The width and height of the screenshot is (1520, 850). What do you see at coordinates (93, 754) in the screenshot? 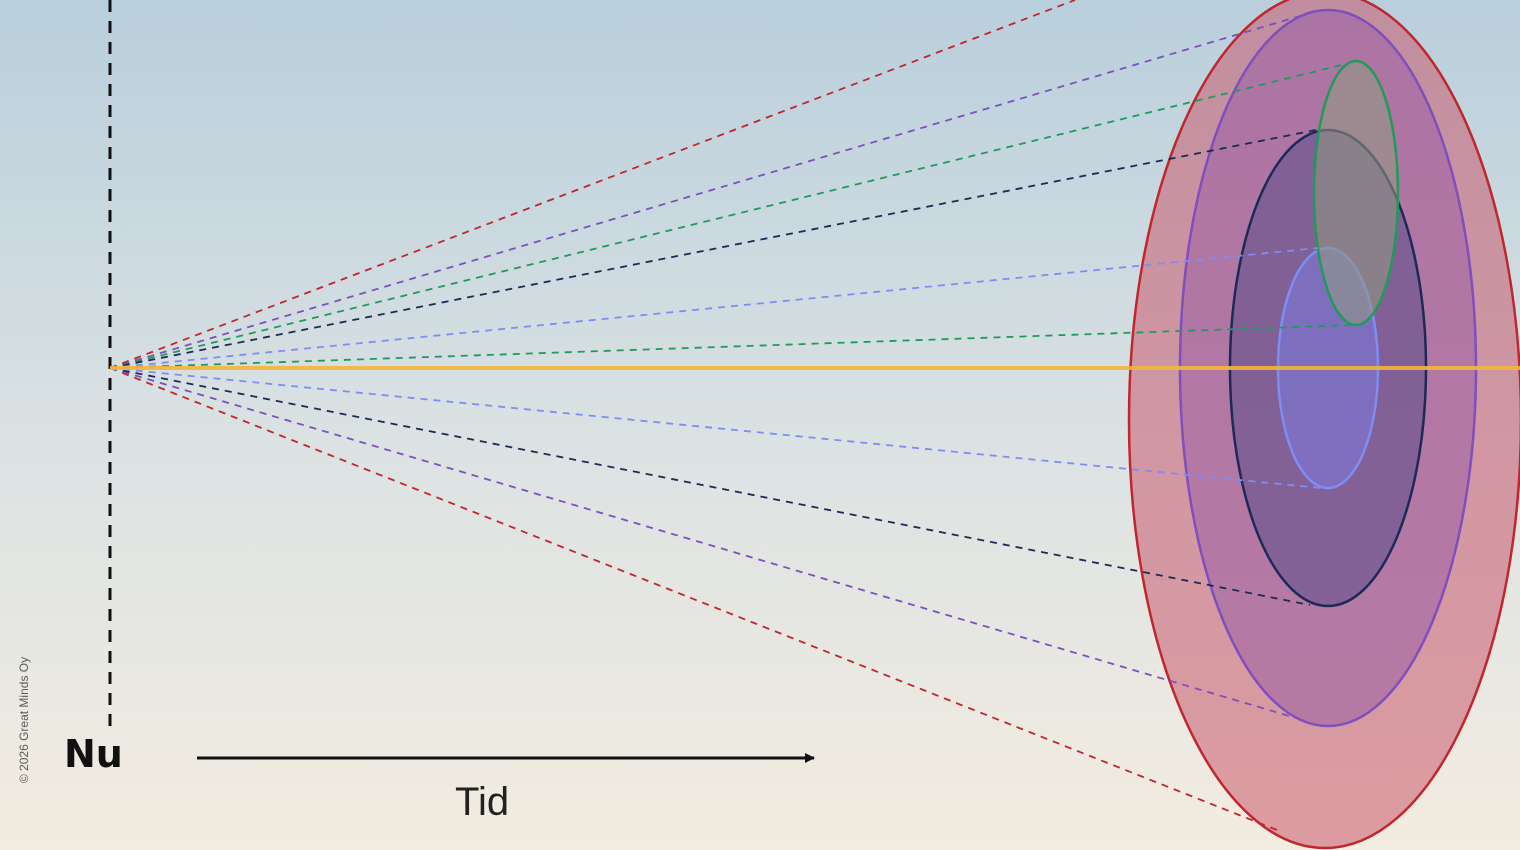
I see `now-label: Nu` at bounding box center [93, 754].